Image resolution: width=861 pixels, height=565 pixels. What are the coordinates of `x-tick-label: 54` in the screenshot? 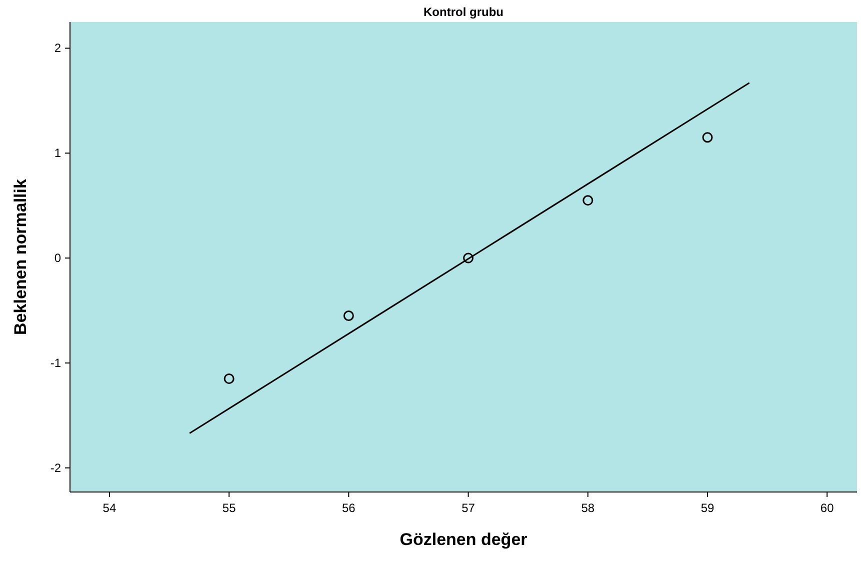 It's located at (109, 508).